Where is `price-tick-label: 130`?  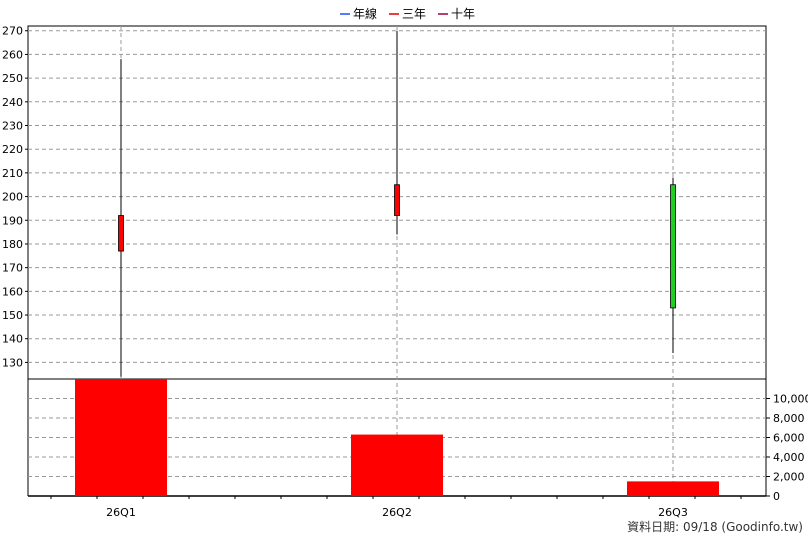
price-tick-label: 130 is located at coordinates (12, 362).